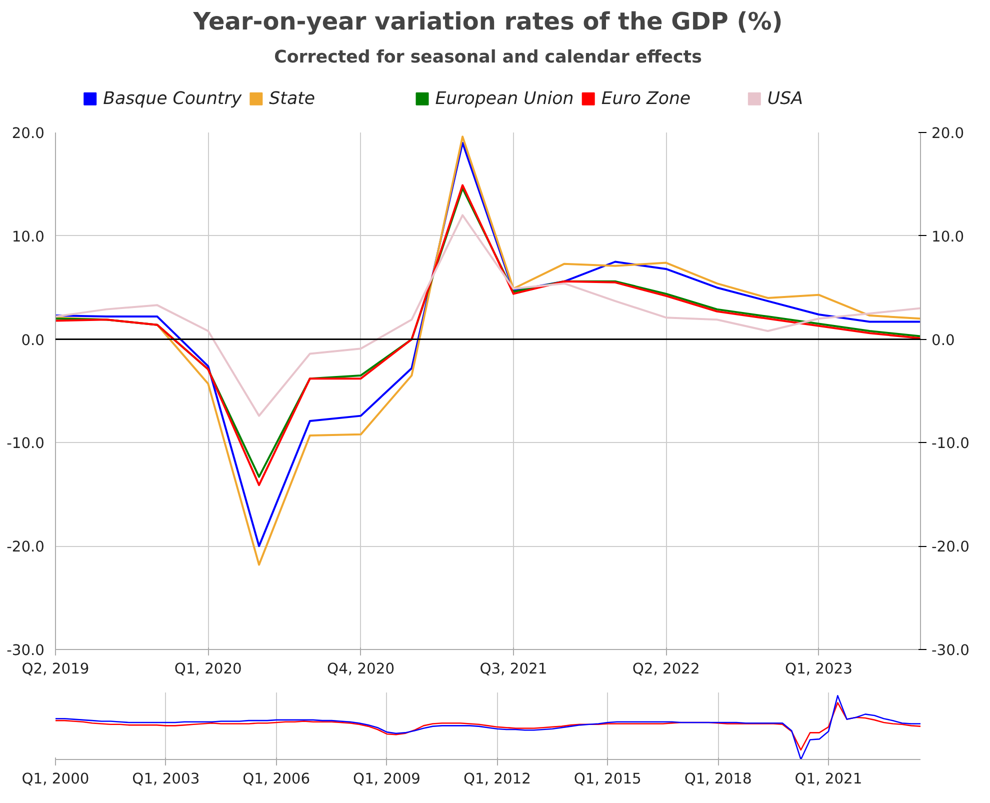 This screenshot has width=990, height=803. I want to click on x-tick-label: Q2, 2019, so click(56, 669).